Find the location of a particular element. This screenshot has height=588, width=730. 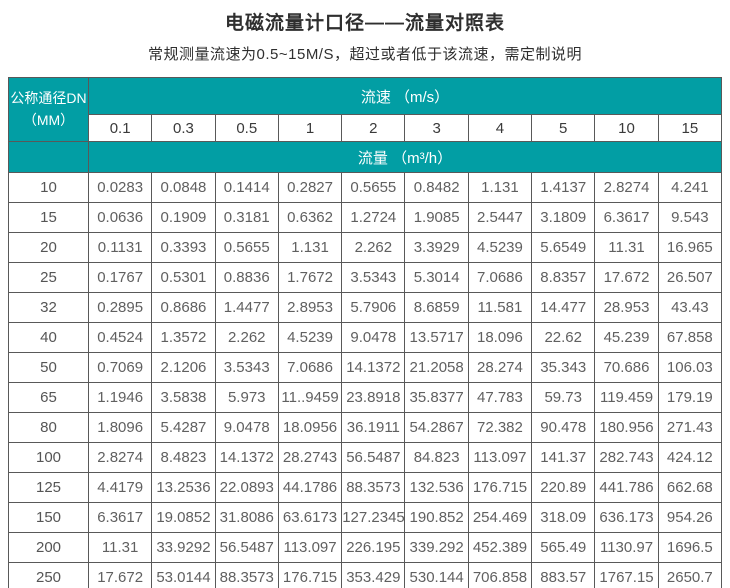

flow-value-cell: 176.715 is located at coordinates (310, 575).